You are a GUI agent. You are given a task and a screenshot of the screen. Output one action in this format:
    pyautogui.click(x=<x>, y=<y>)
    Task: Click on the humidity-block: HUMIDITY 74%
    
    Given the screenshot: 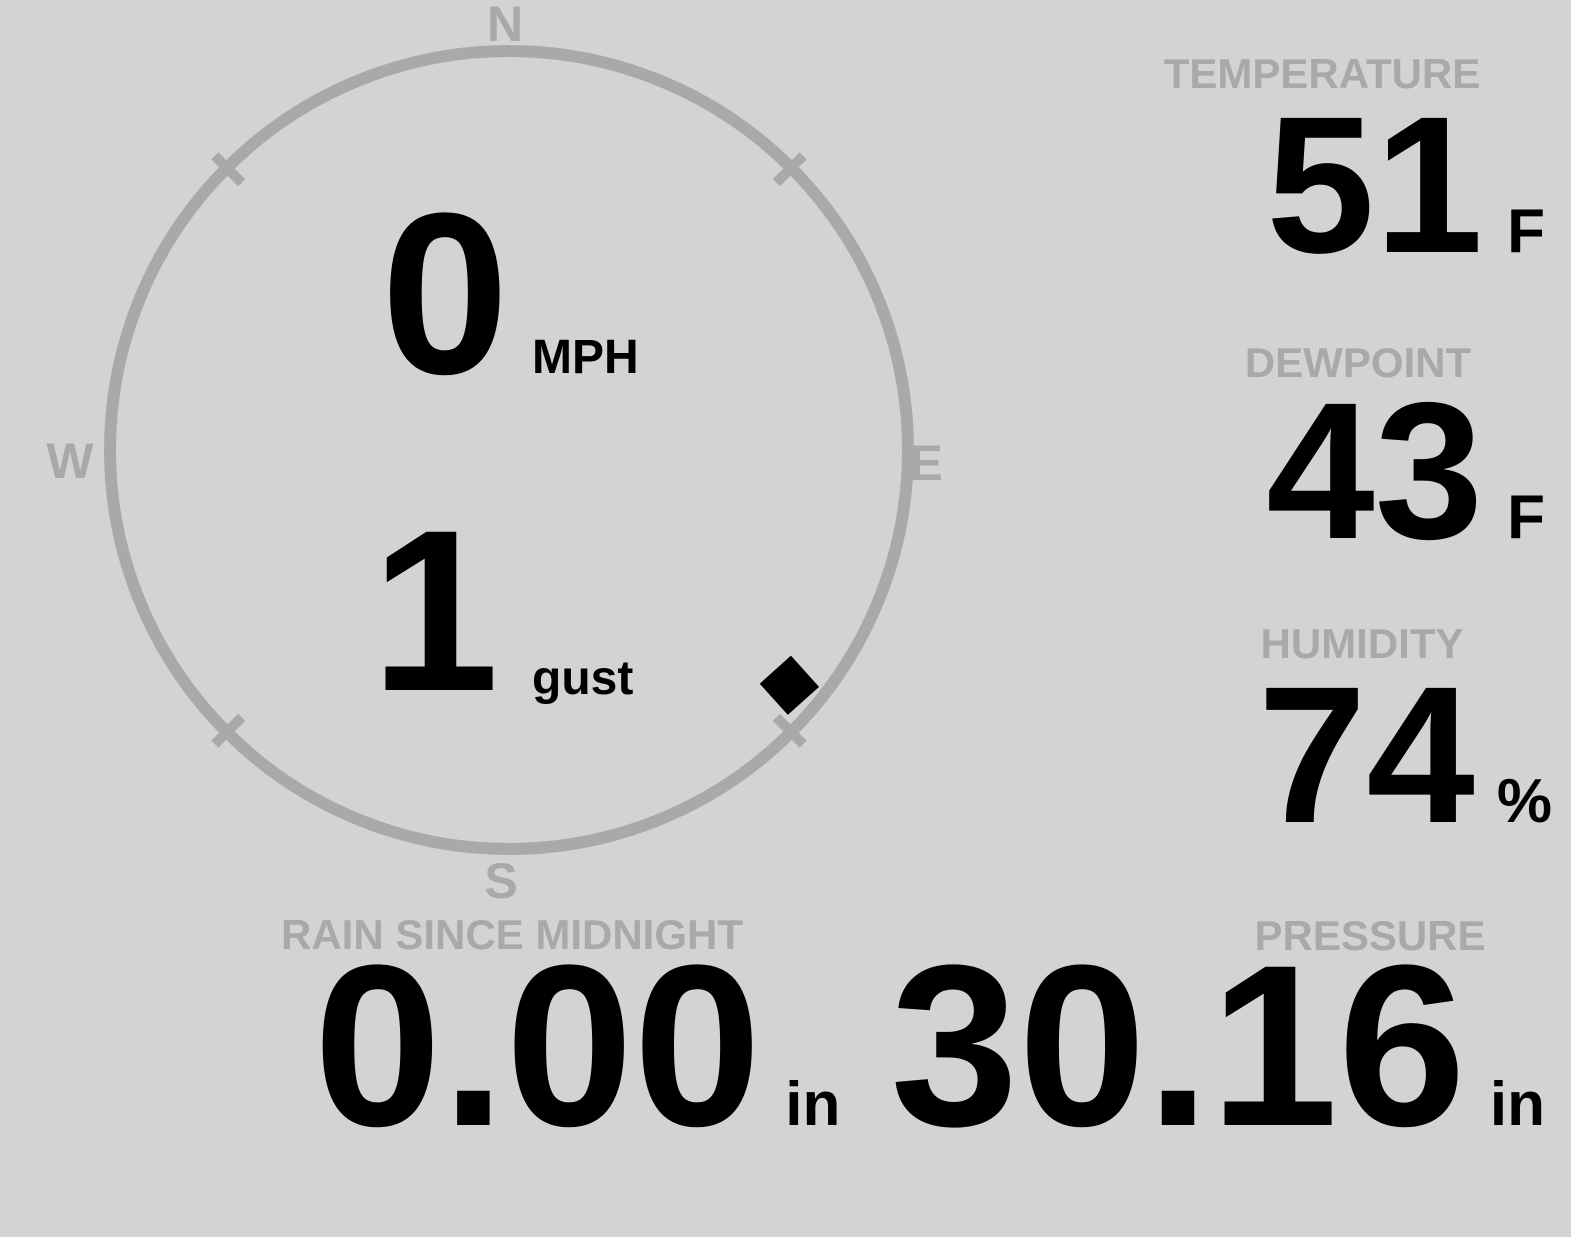 What is the action you would take?
    pyautogui.click(x=1405, y=742)
    